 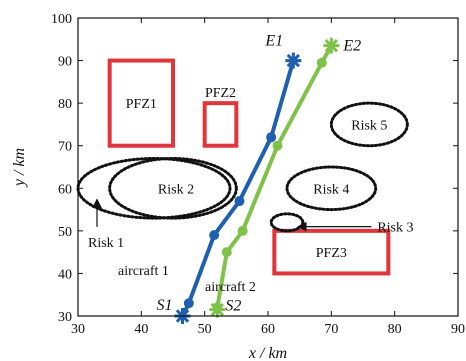 I want to click on x-tick-label: 30, so click(x=78, y=329).